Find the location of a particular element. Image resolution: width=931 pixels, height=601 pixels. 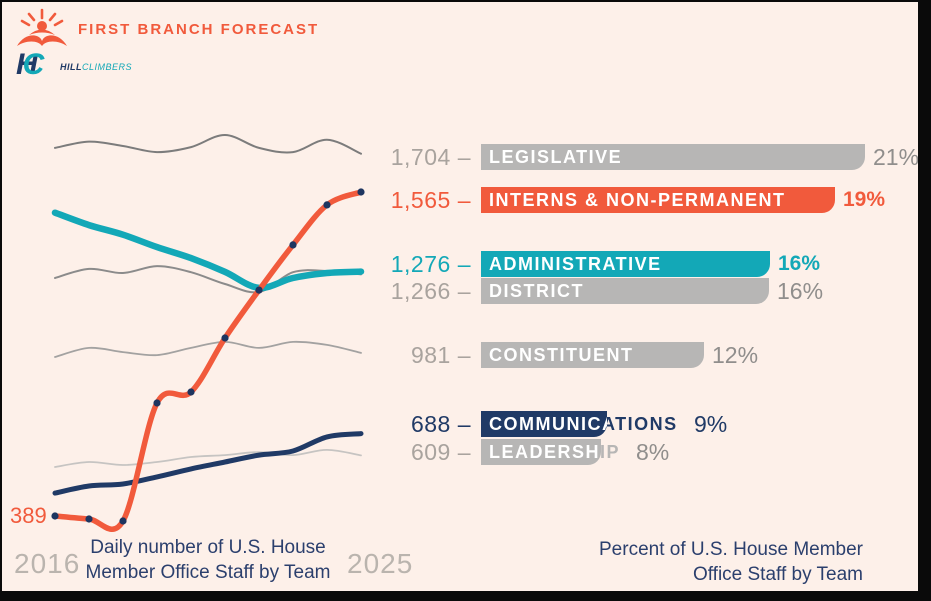

left-edge-strip is located at coordinates (1, 300).